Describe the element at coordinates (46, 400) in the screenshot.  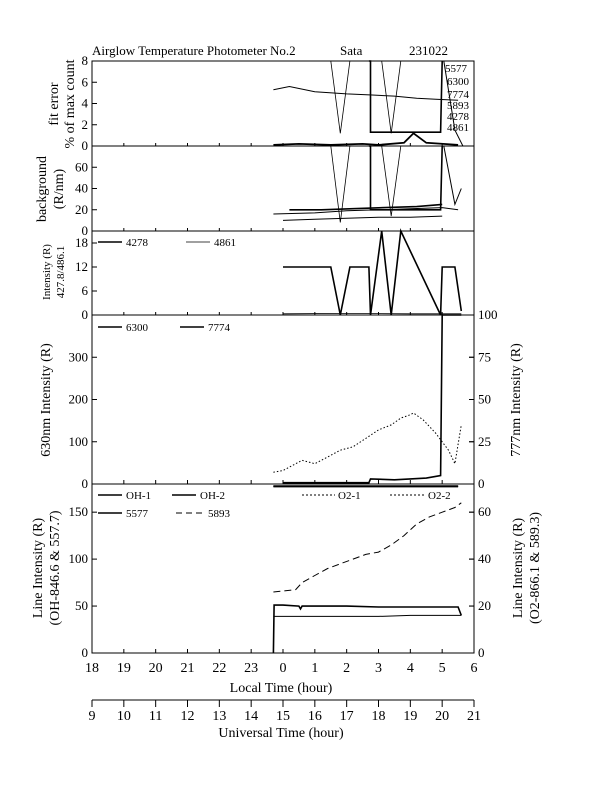
I see `ylabel-630: 630nm Intensity (R)` at that location.